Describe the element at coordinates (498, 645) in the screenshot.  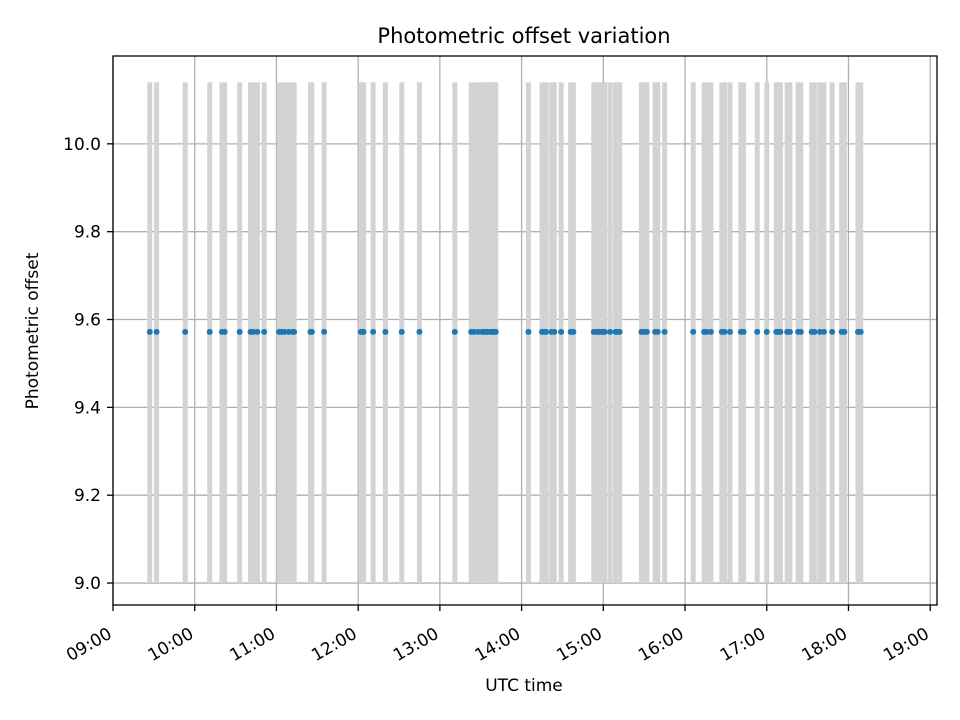
I see `x-tick-label: 14:00` at that location.